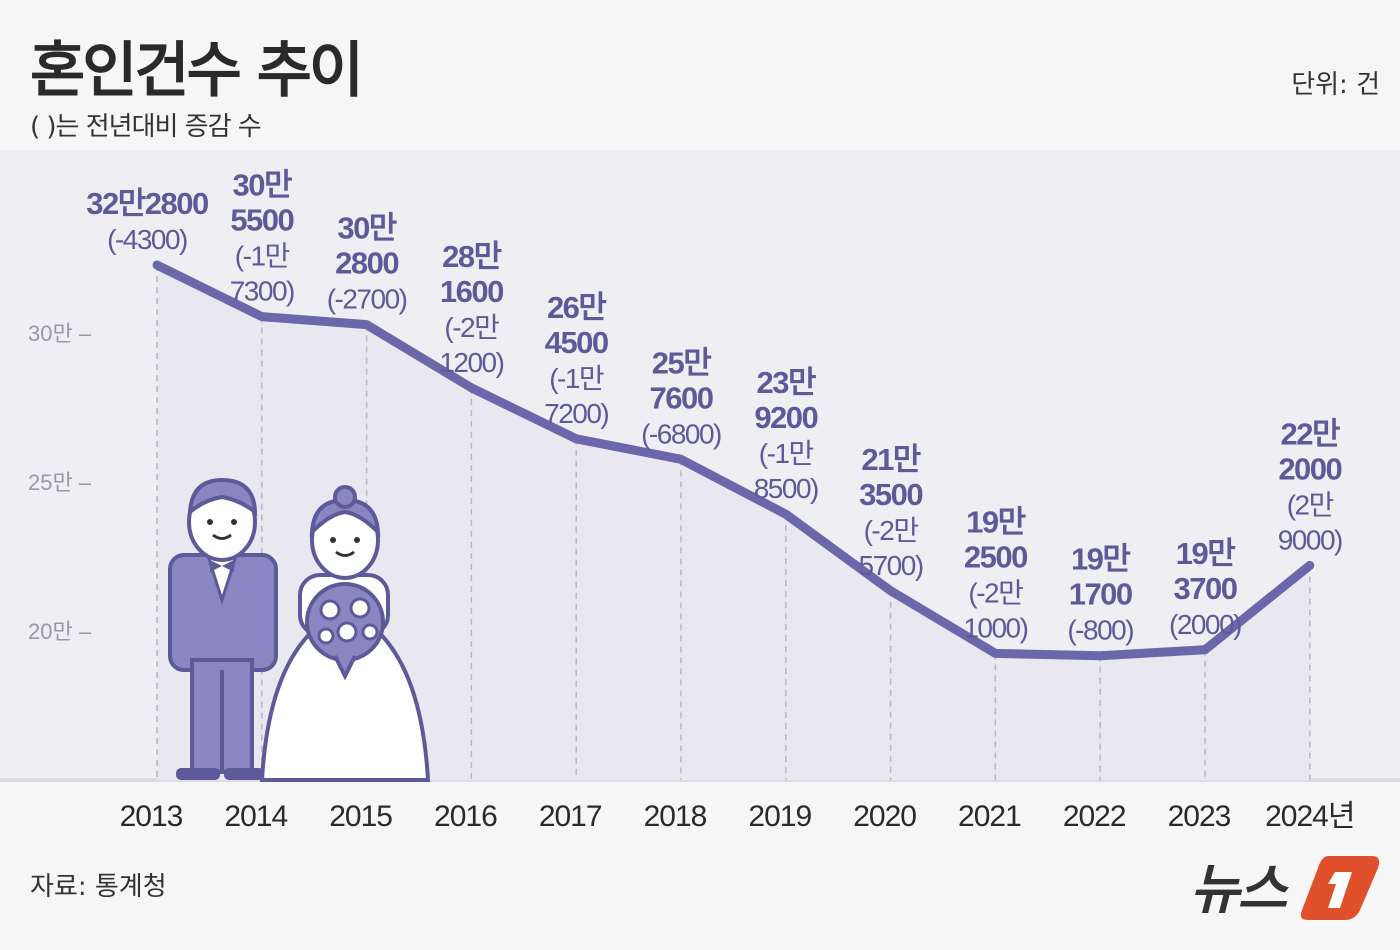 Image resolution: width=1400 pixels, height=950 pixels. Describe the element at coordinates (681, 362) in the screenshot. I see `data-label: 25만` at that location.